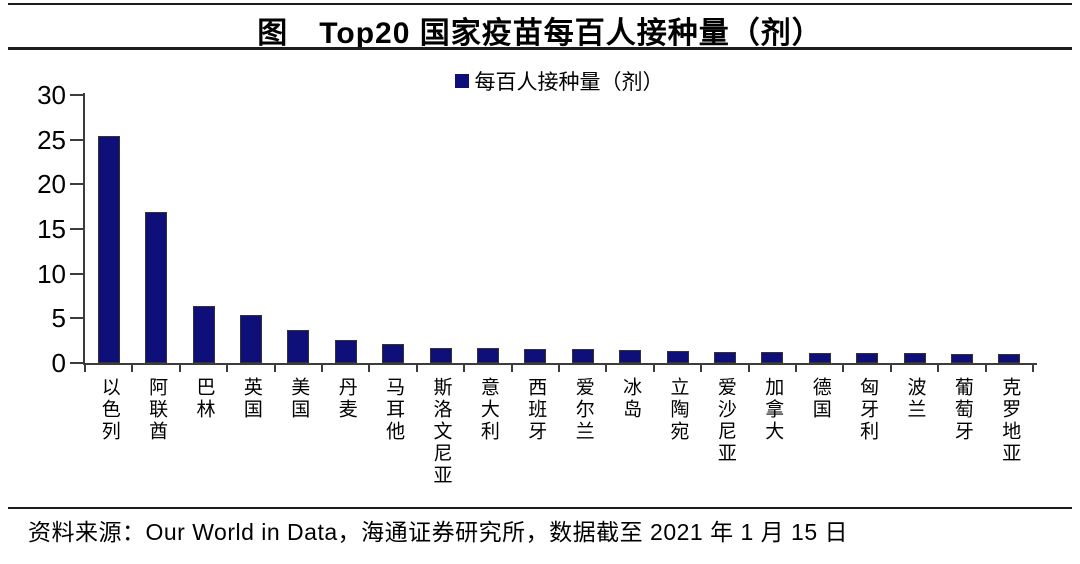 This screenshot has width=1080, height=564. What do you see at coordinates (540, 4) in the screenshot?
I see `top-border-line` at bounding box center [540, 4].